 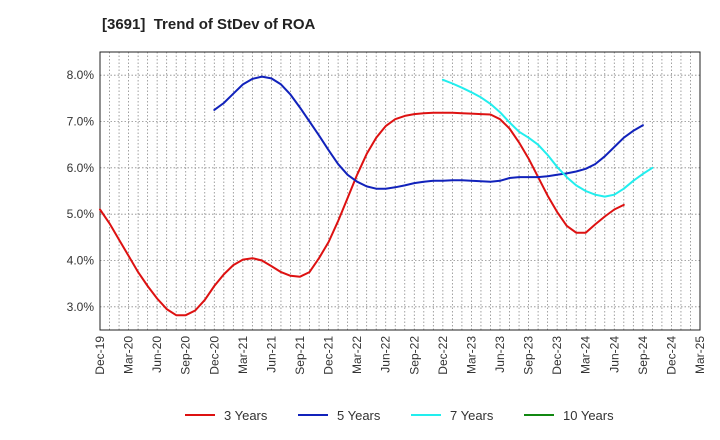 I want to click on x-tick-label: Mar-22, so click(x=357, y=355).